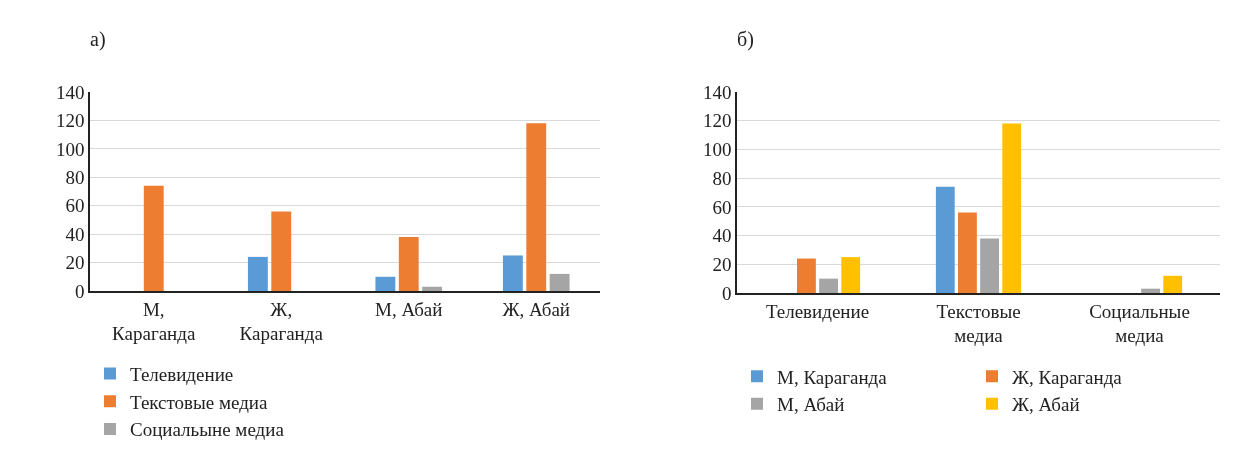 This screenshot has width=1241, height=461. Describe the element at coordinates (409, 309) in the screenshot. I see `x-tick-label: М, Абай` at that location.